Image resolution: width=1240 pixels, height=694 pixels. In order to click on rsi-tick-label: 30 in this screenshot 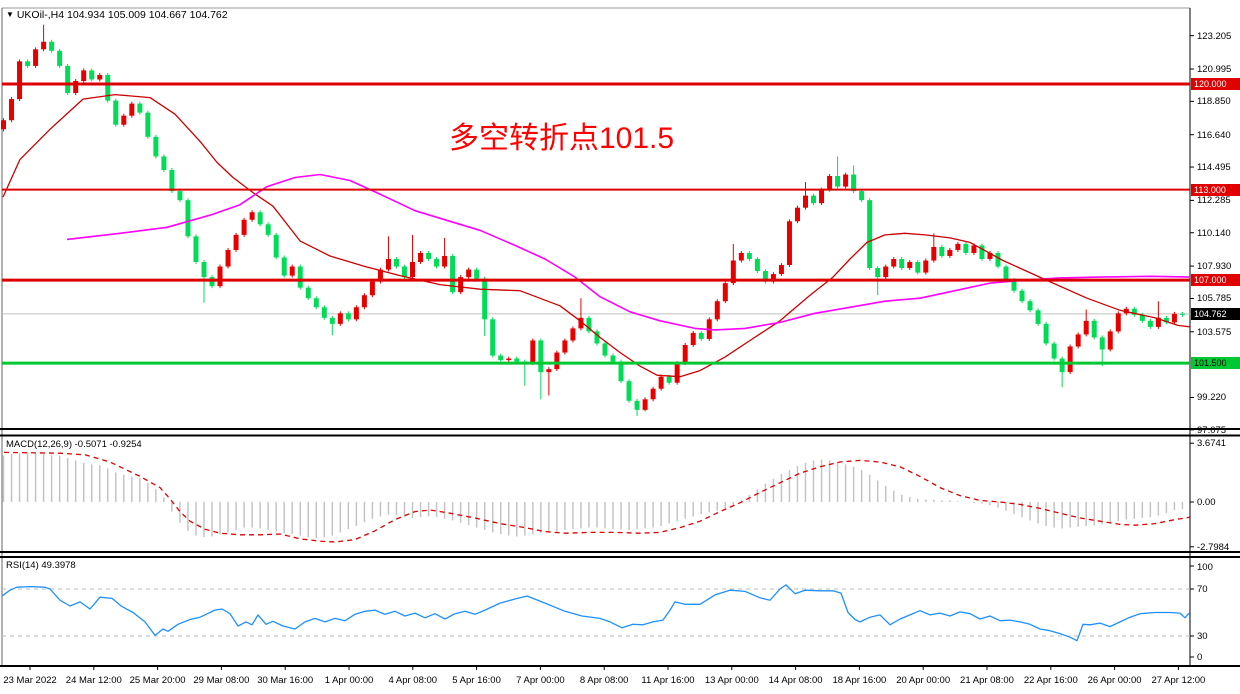, I will do `click(1202, 636)`.